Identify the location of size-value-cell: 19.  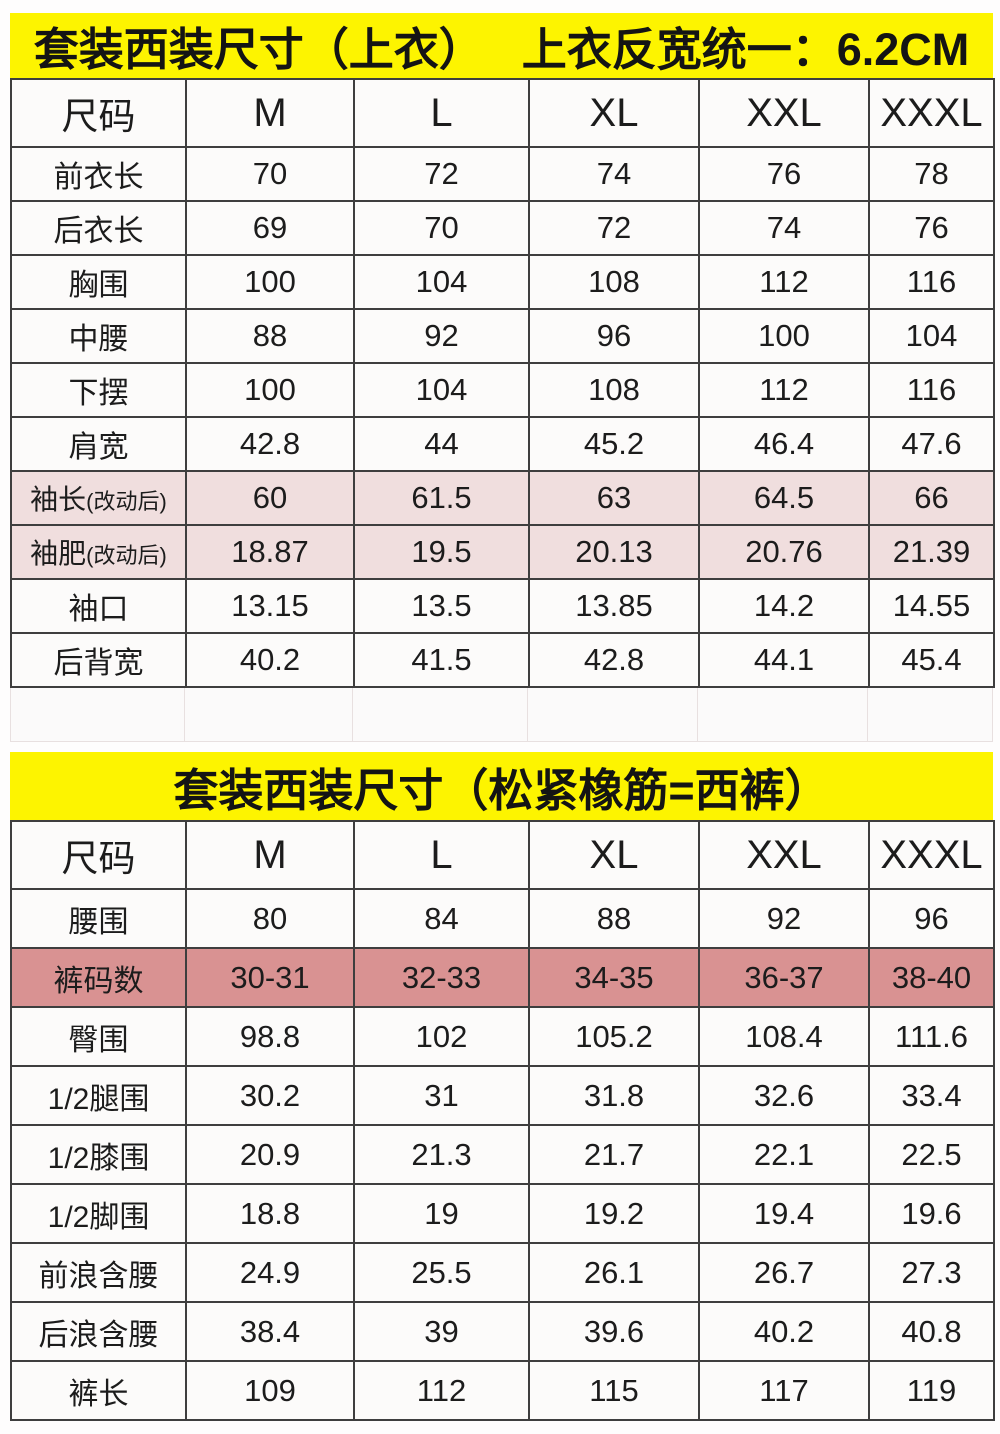
(441, 1213).